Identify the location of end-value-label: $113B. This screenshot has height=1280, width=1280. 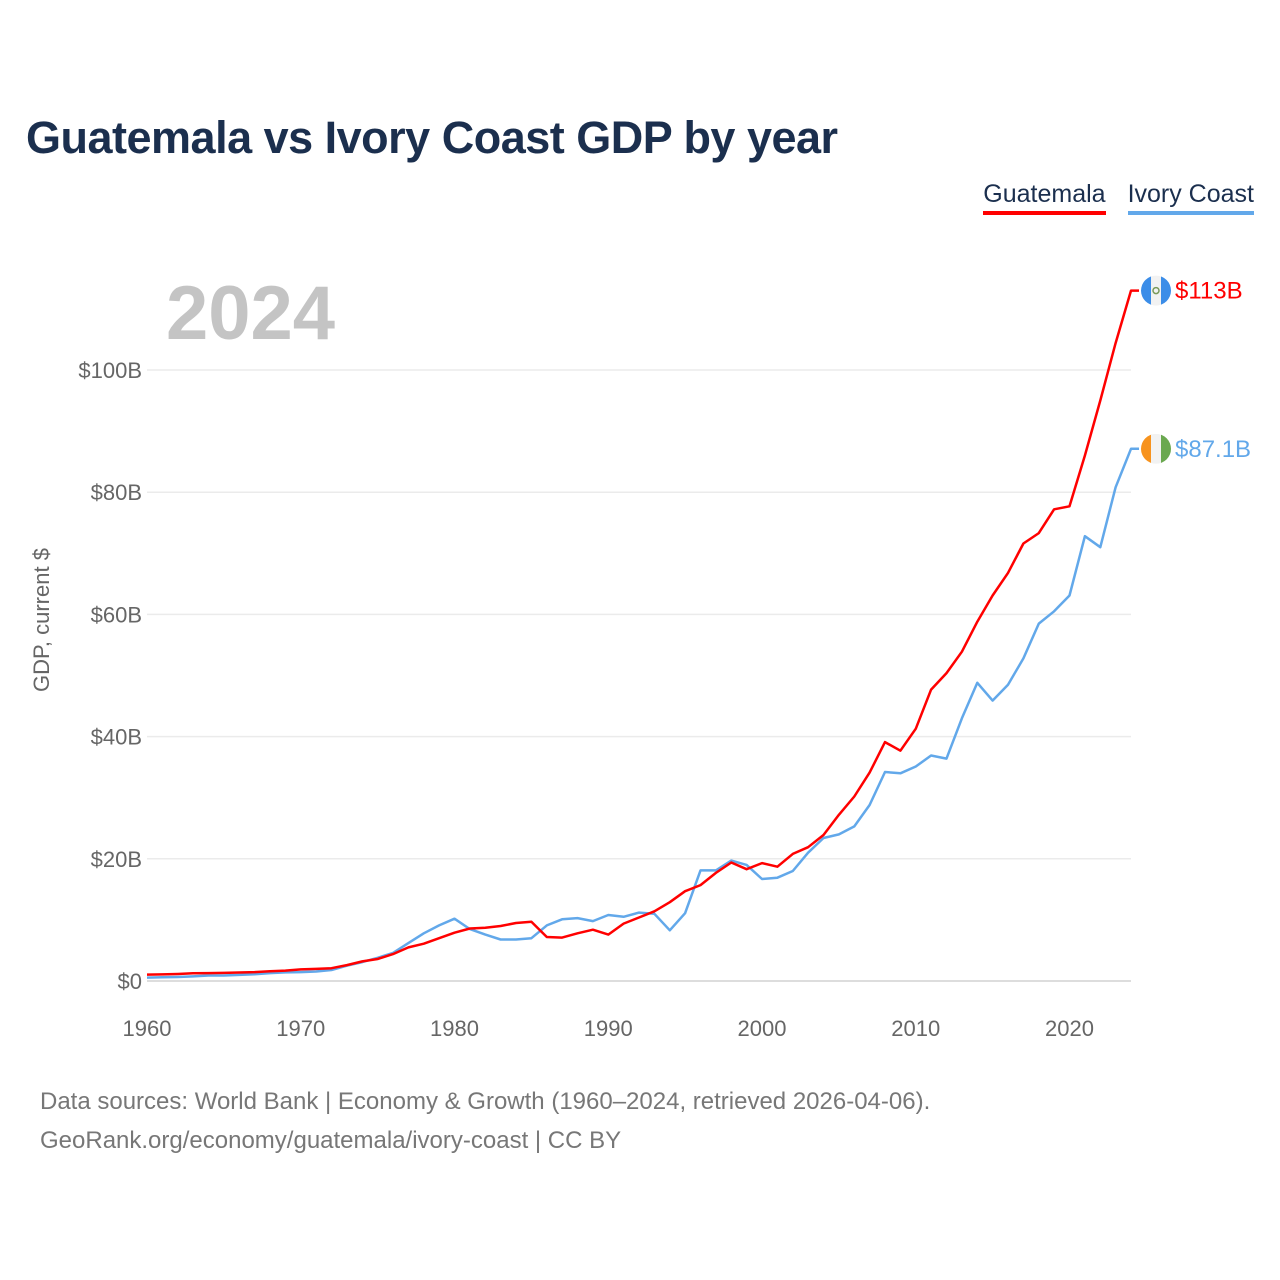
(1209, 291).